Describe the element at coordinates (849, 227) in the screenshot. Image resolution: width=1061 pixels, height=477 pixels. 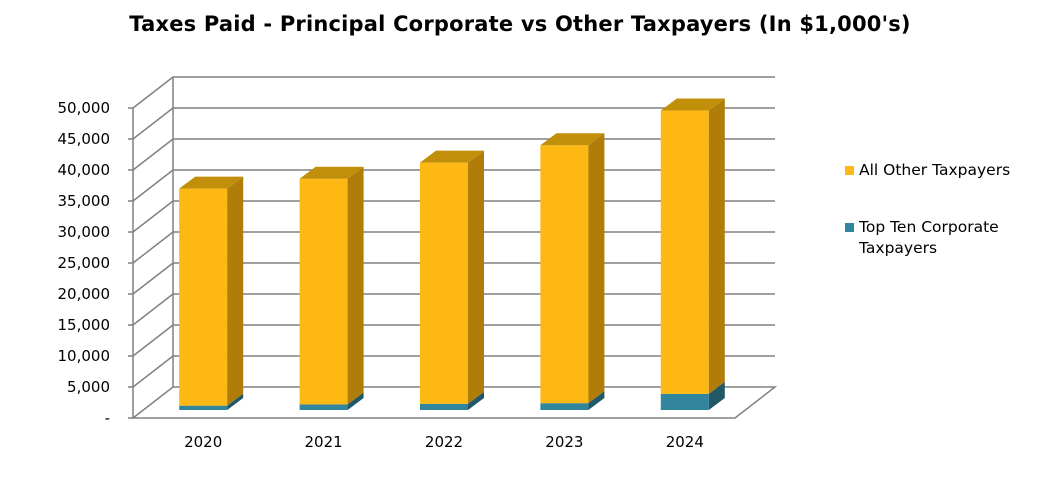
I see `legend-swatch-top-ten` at that location.